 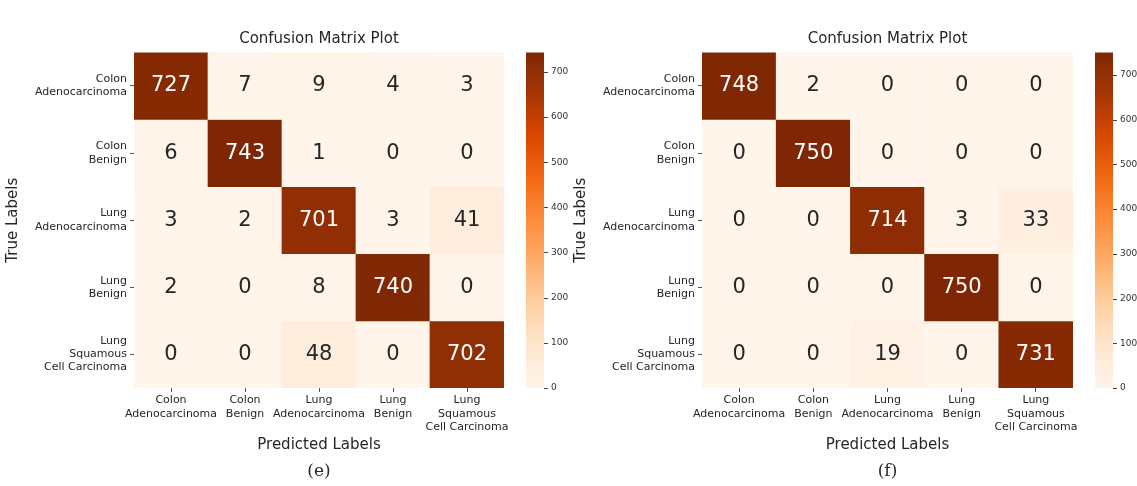 I want to click on data-label: 740, so click(x=393, y=285).